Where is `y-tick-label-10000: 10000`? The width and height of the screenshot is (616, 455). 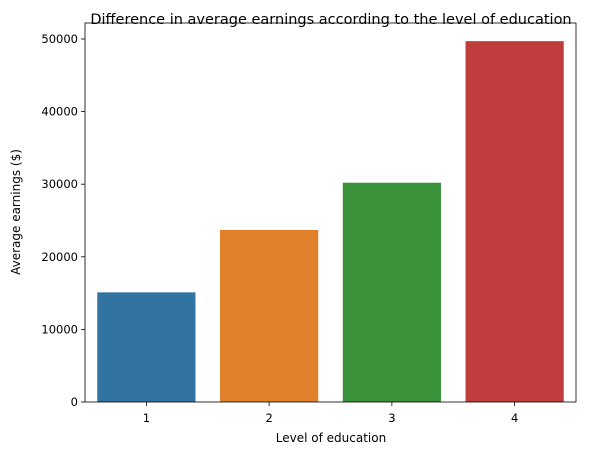 y-tick-label-10000: 10000 is located at coordinates (59, 329).